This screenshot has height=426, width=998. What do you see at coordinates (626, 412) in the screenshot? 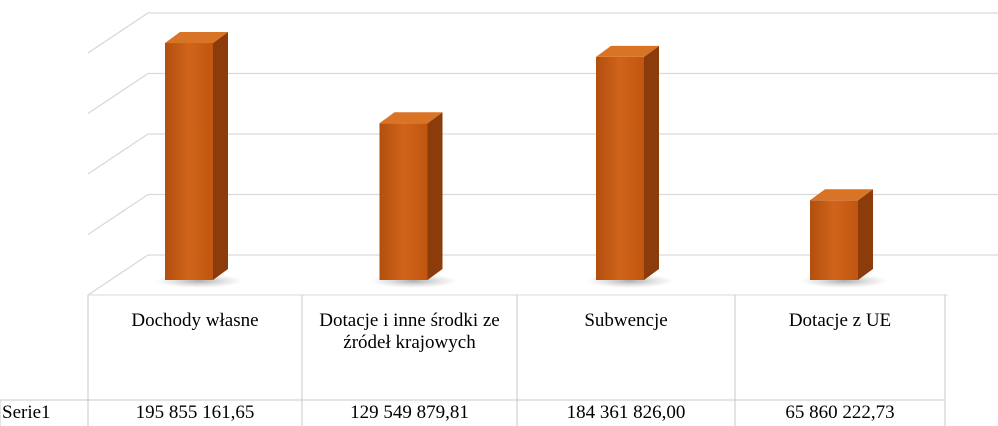
I see `value-label: 184 361 826,00` at bounding box center [626, 412].